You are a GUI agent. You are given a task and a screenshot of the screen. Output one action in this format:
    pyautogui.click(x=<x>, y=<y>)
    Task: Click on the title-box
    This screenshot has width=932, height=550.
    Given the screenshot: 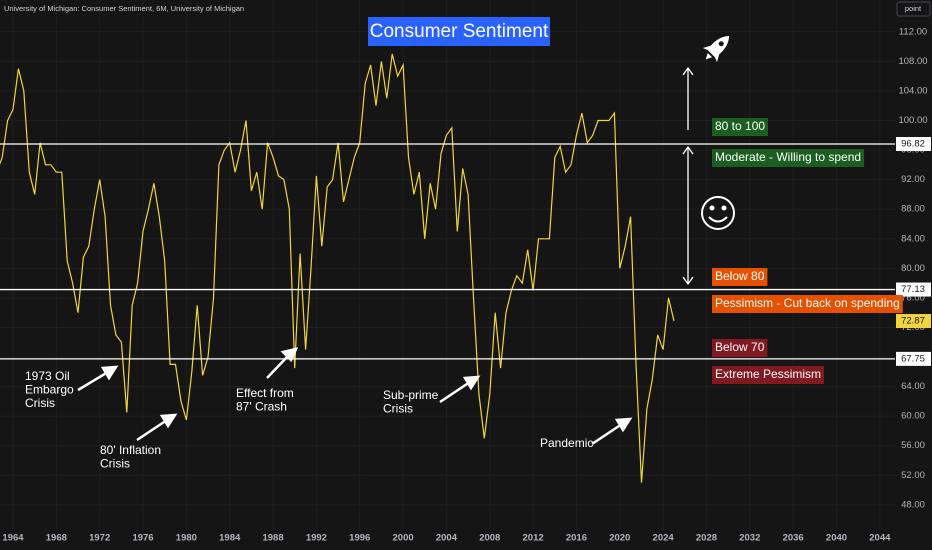 What is the action you would take?
    pyautogui.click(x=459, y=31)
    